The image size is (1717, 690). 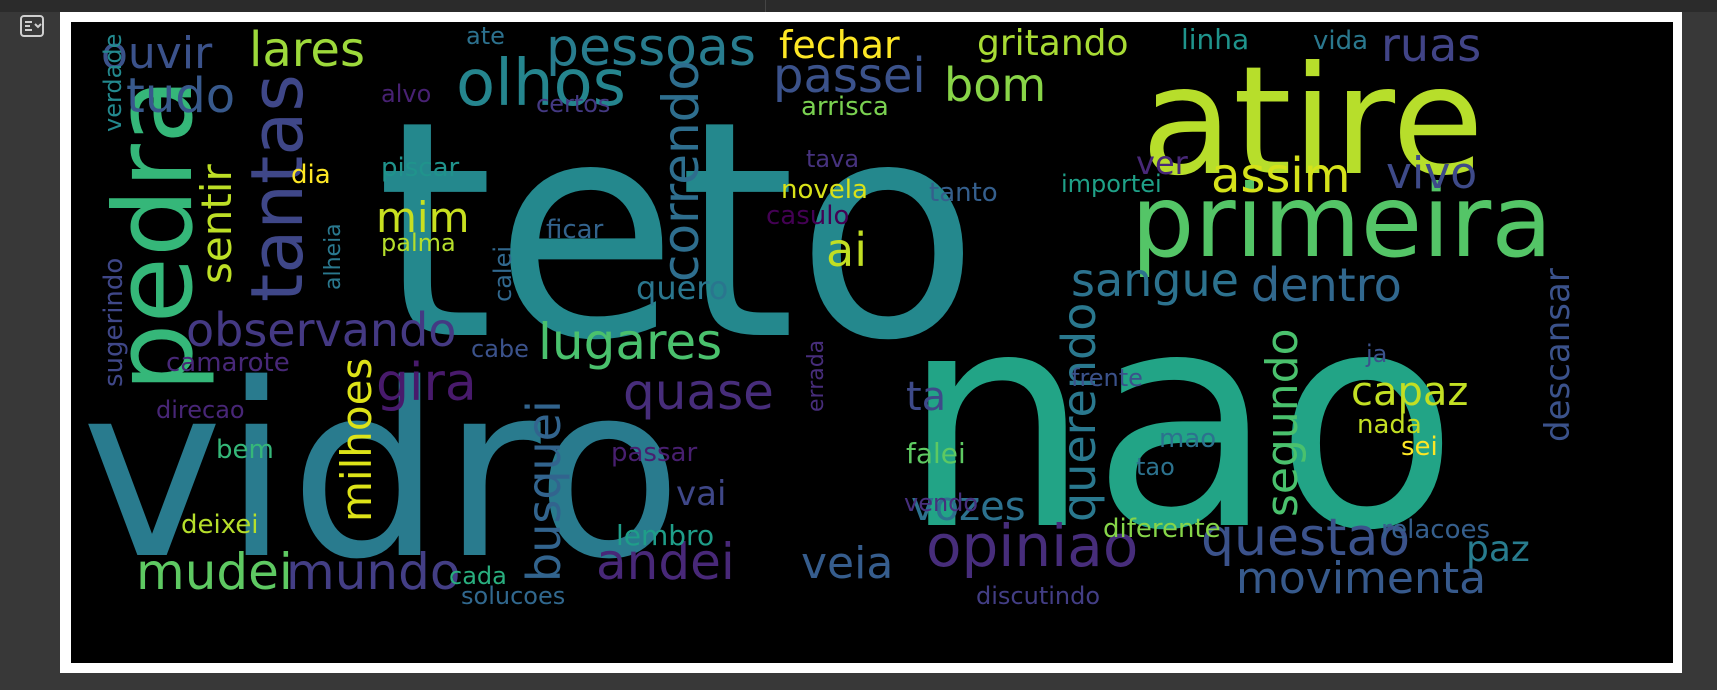 What do you see at coordinates (1326, 285) in the screenshot?
I see `word-dentro: dentro` at bounding box center [1326, 285].